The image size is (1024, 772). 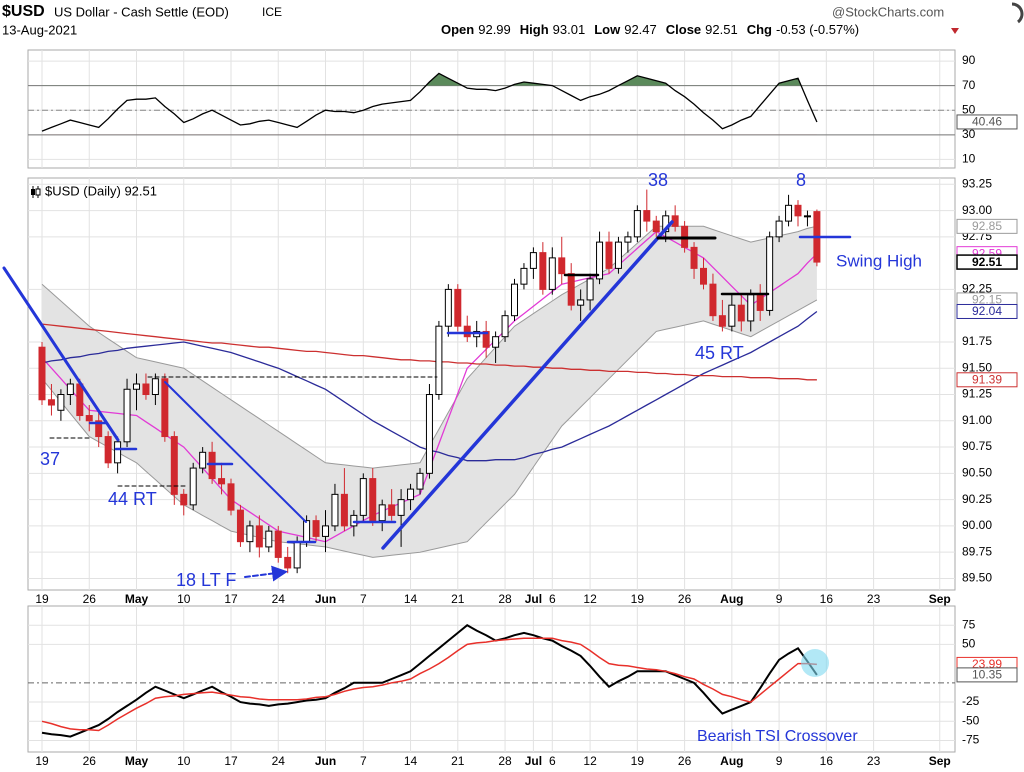 What do you see at coordinates (719, 353) in the screenshot?
I see `annotation: 45 RT` at bounding box center [719, 353].